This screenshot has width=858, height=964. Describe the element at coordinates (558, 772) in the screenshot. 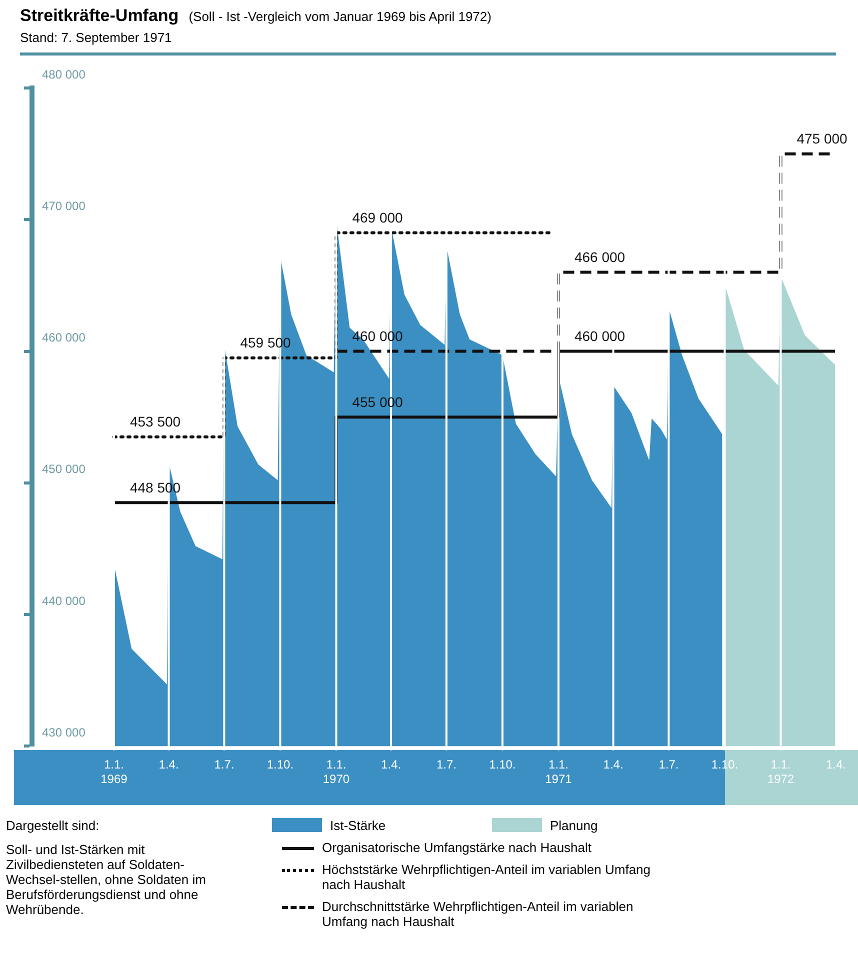

I see `x-tick-label: 1.1. 1971` at that location.